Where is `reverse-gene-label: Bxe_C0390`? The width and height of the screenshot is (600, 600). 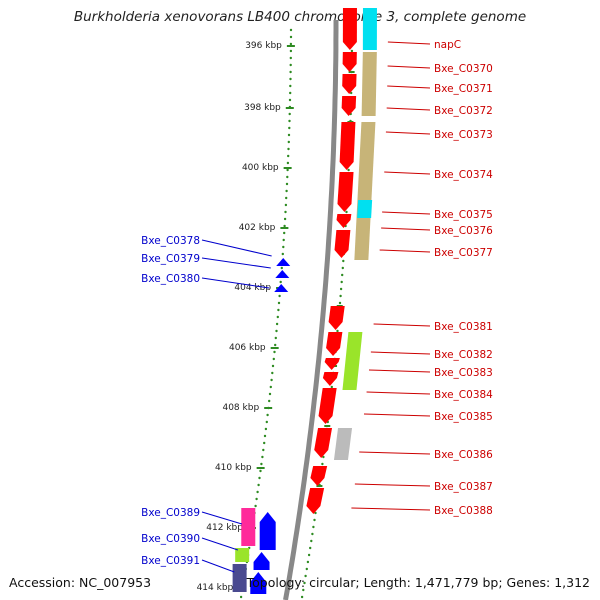
reverse-gene-label: Bxe_C0390 is located at coordinates (170, 539).